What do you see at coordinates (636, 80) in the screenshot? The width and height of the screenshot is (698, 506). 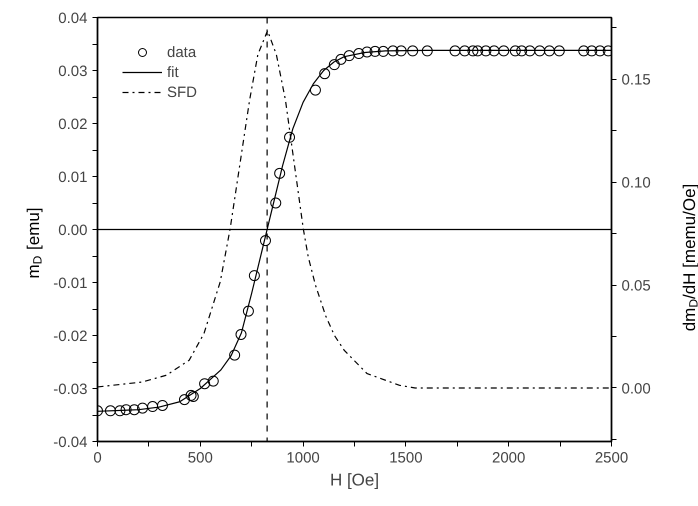 I see `y2-tick-label: 0.15` at bounding box center [636, 80].